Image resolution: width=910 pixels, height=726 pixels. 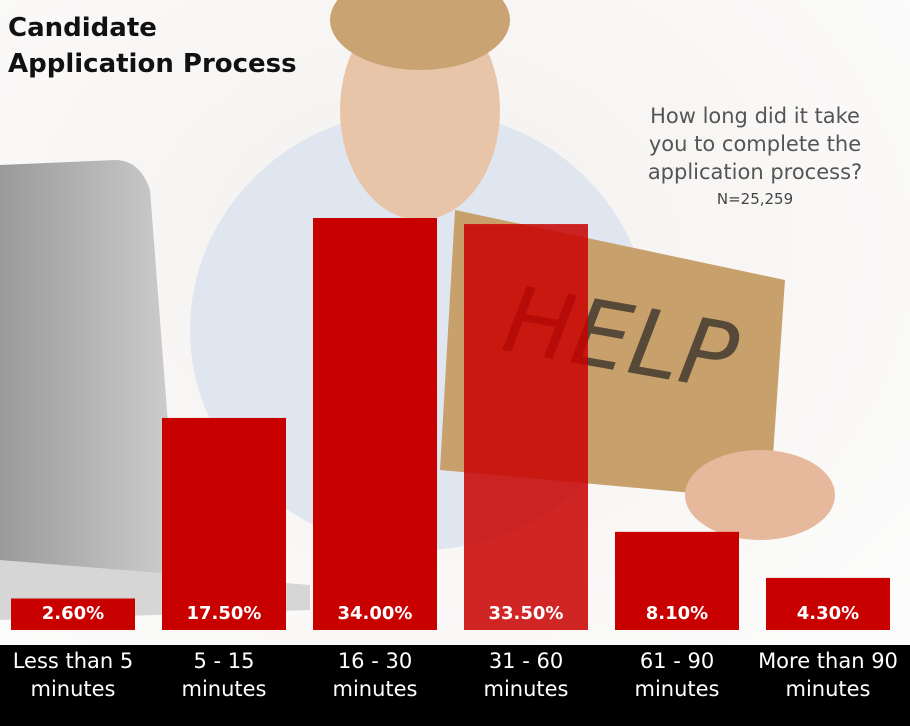 I want to click on label-band, so click(x=455, y=685).